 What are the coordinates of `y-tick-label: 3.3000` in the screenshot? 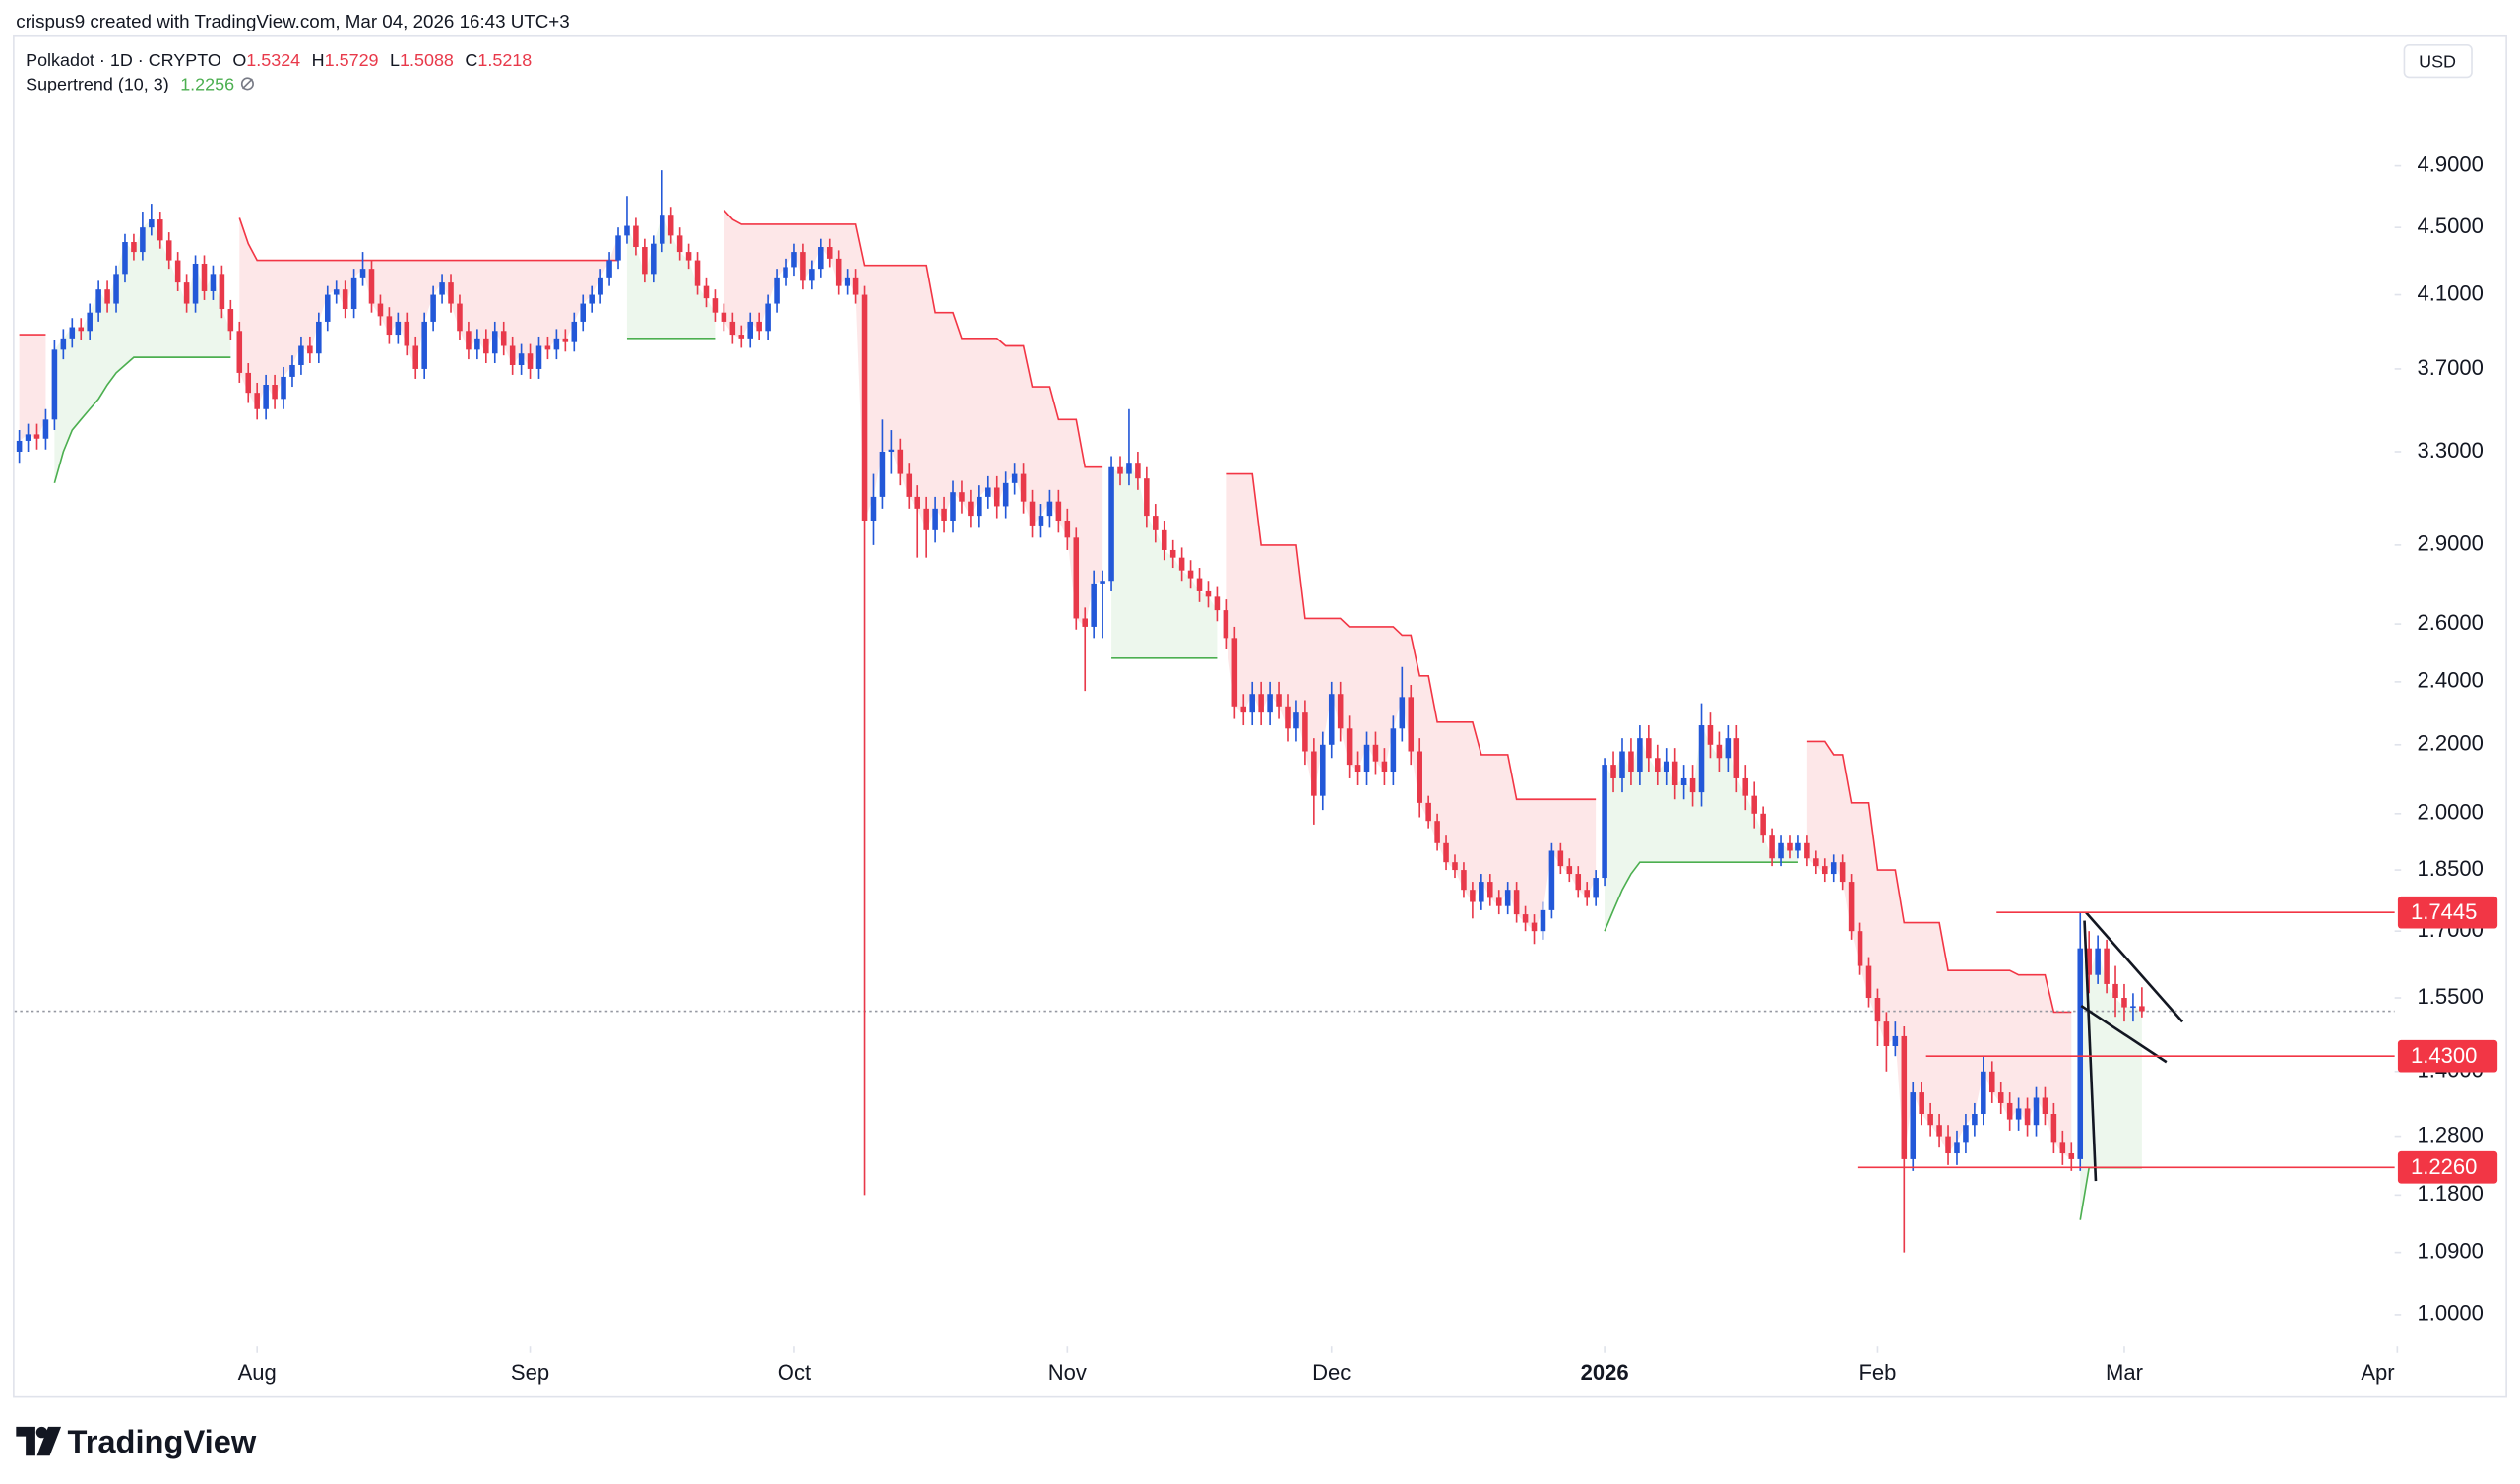 It's located at (2451, 451).